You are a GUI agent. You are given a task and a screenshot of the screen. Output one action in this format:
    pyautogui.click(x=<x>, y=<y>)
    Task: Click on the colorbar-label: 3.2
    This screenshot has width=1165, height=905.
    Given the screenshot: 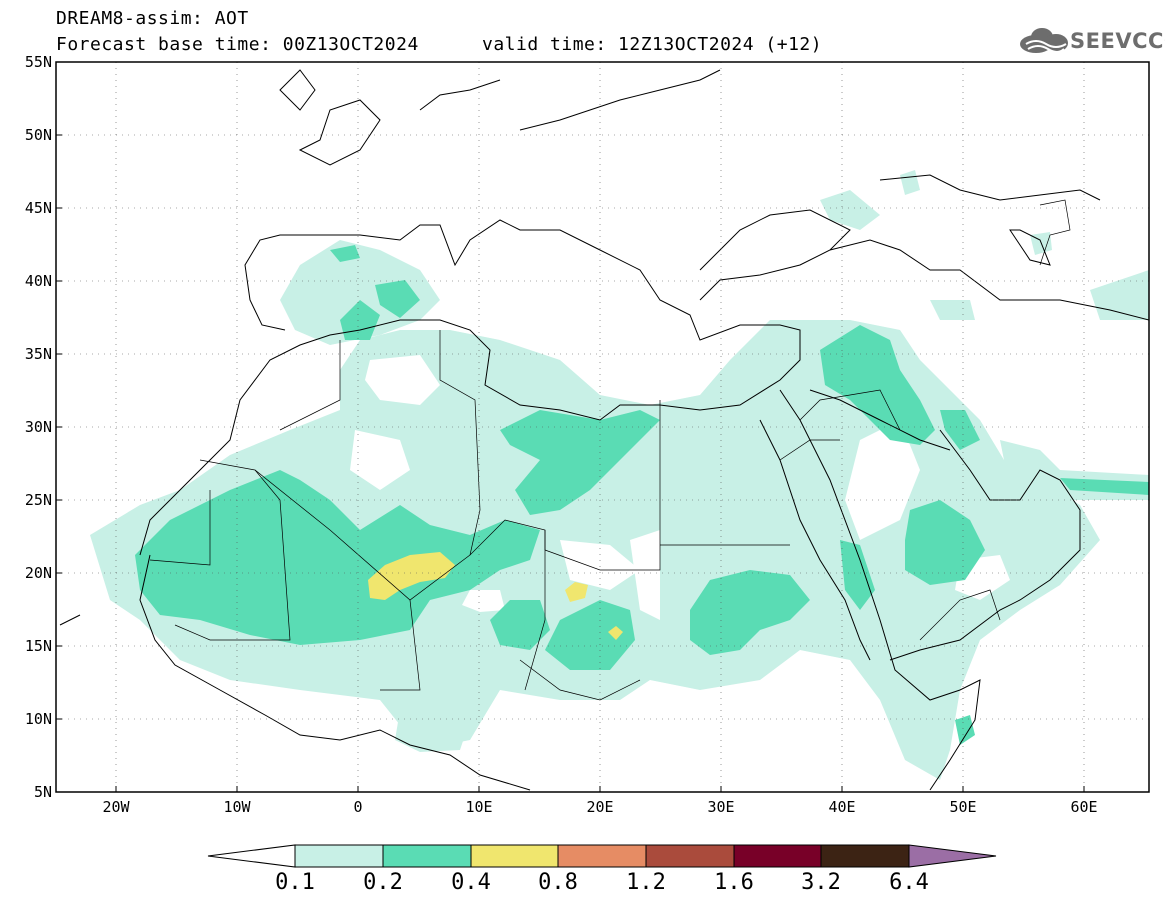 What is the action you would take?
    pyautogui.click(x=821, y=882)
    